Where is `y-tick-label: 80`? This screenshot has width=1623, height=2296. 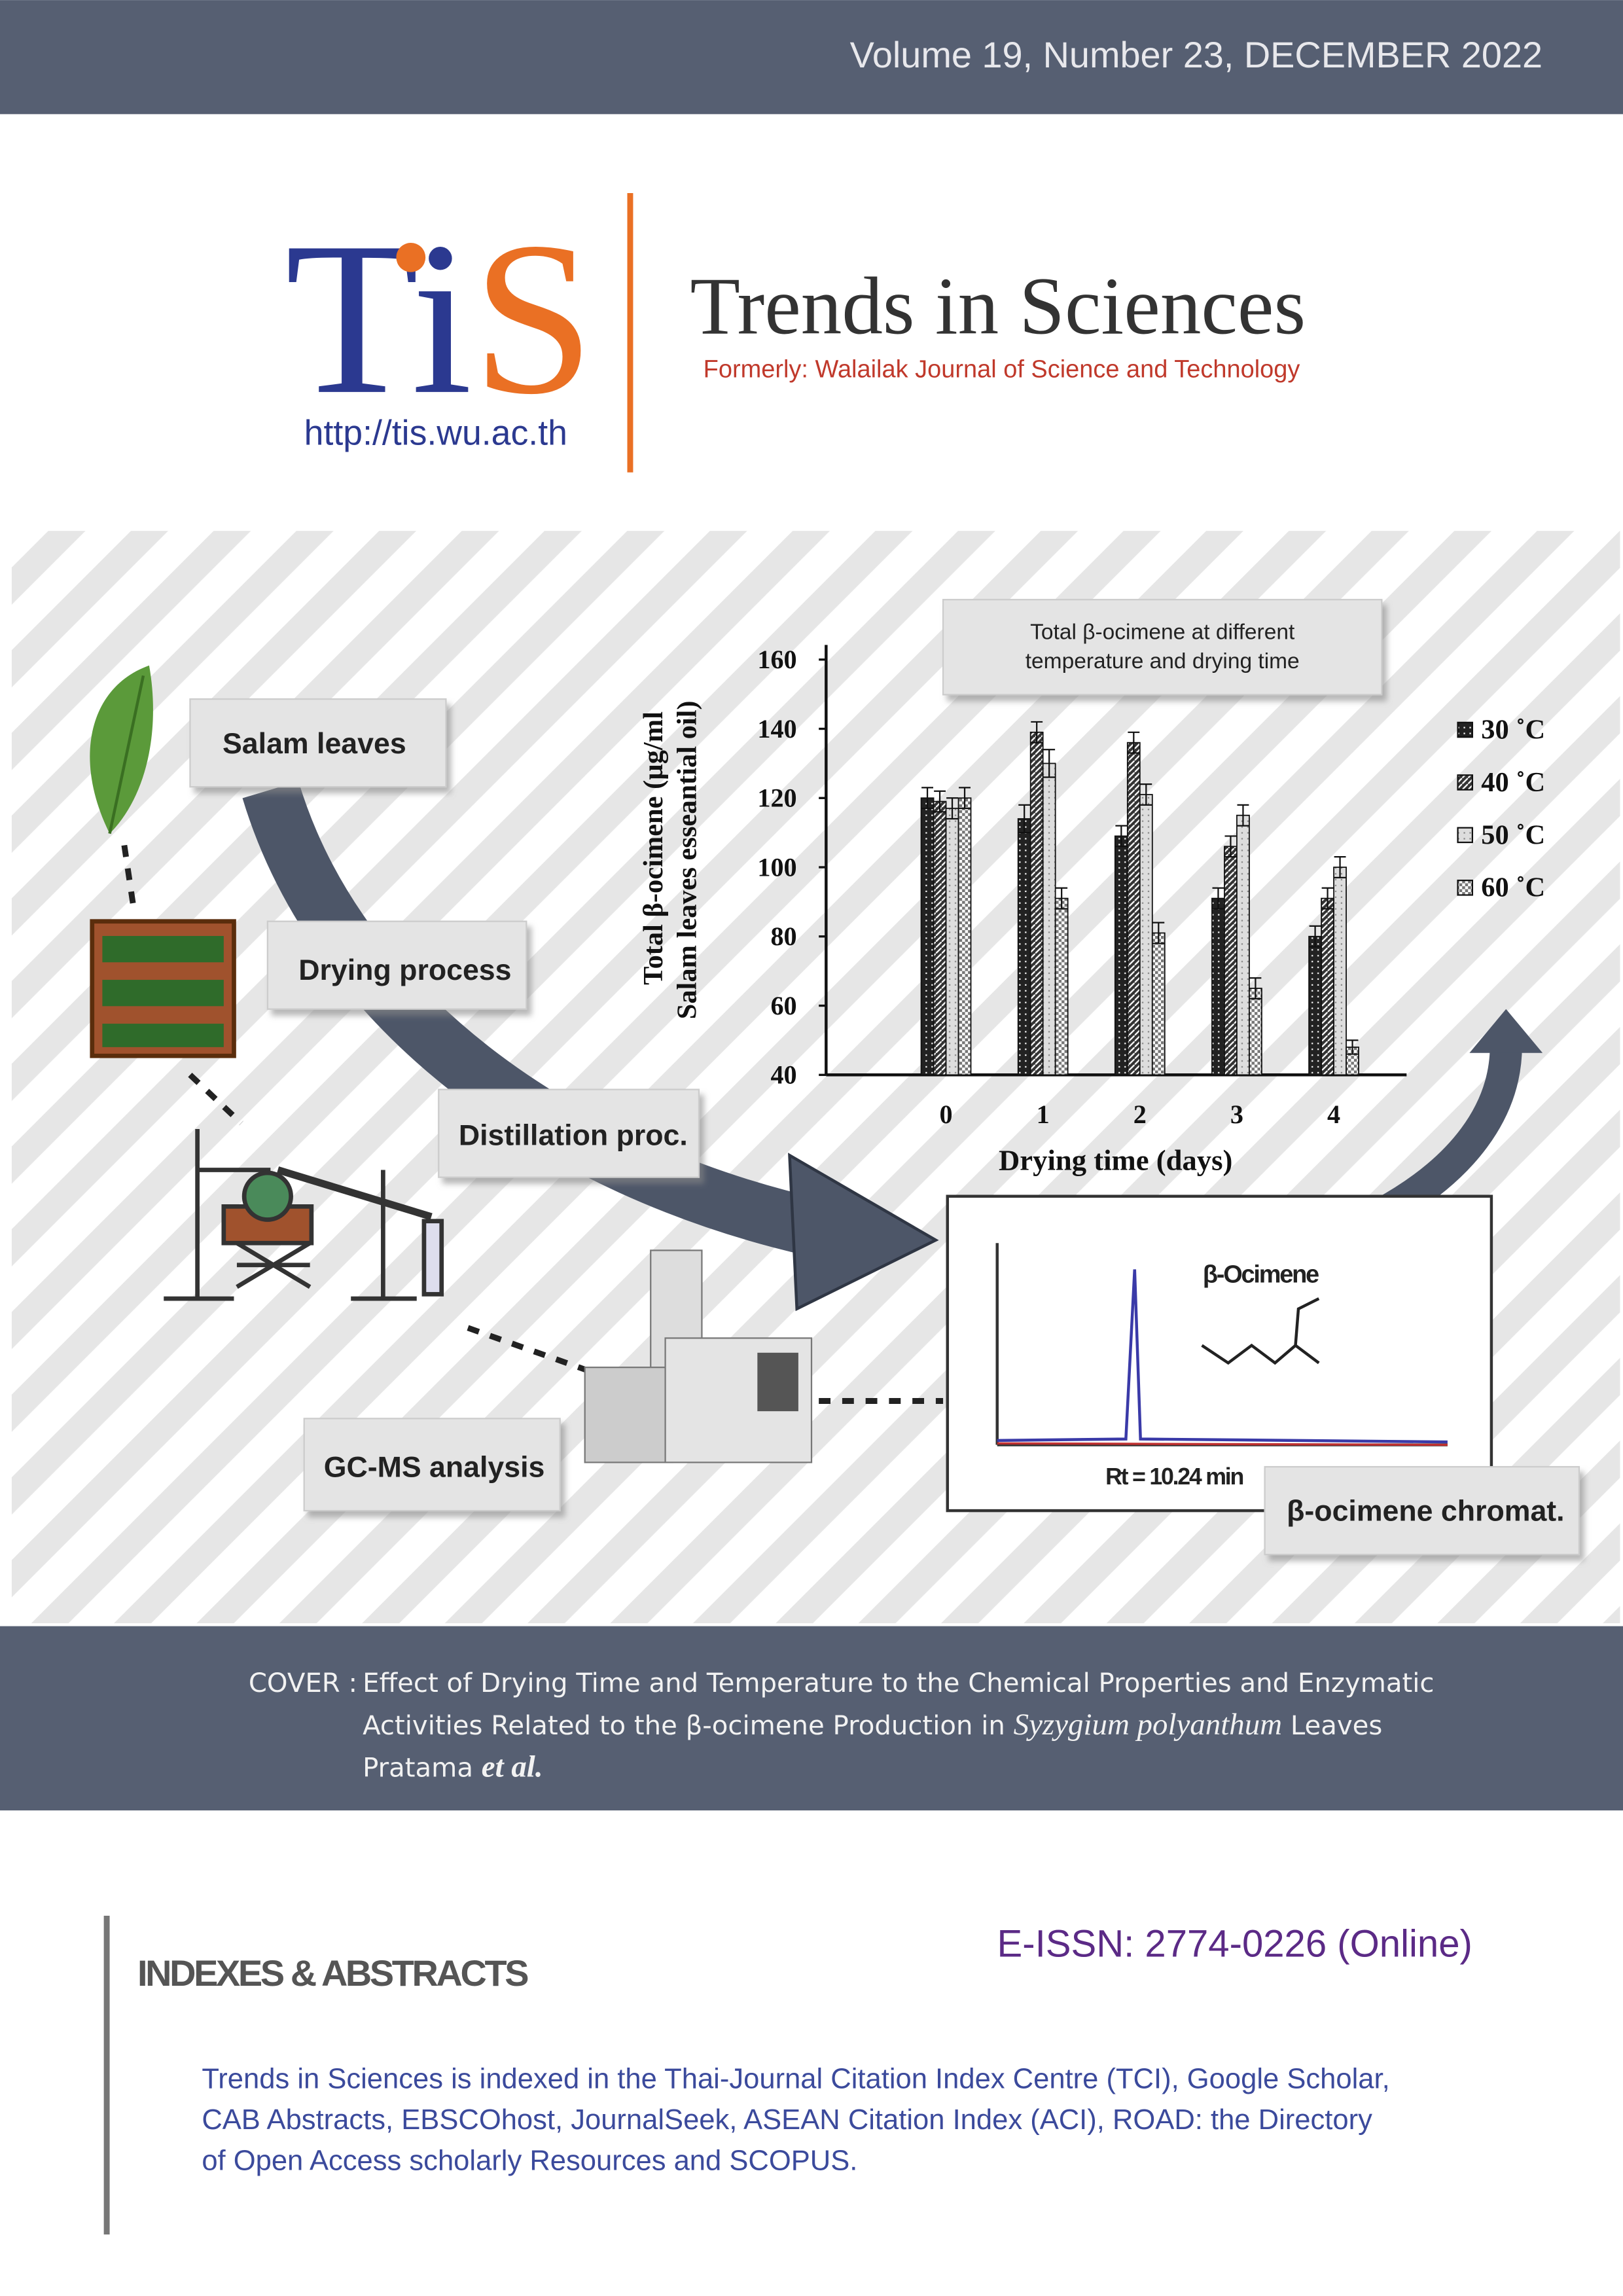
y-tick-label: 80 is located at coordinates (783, 936).